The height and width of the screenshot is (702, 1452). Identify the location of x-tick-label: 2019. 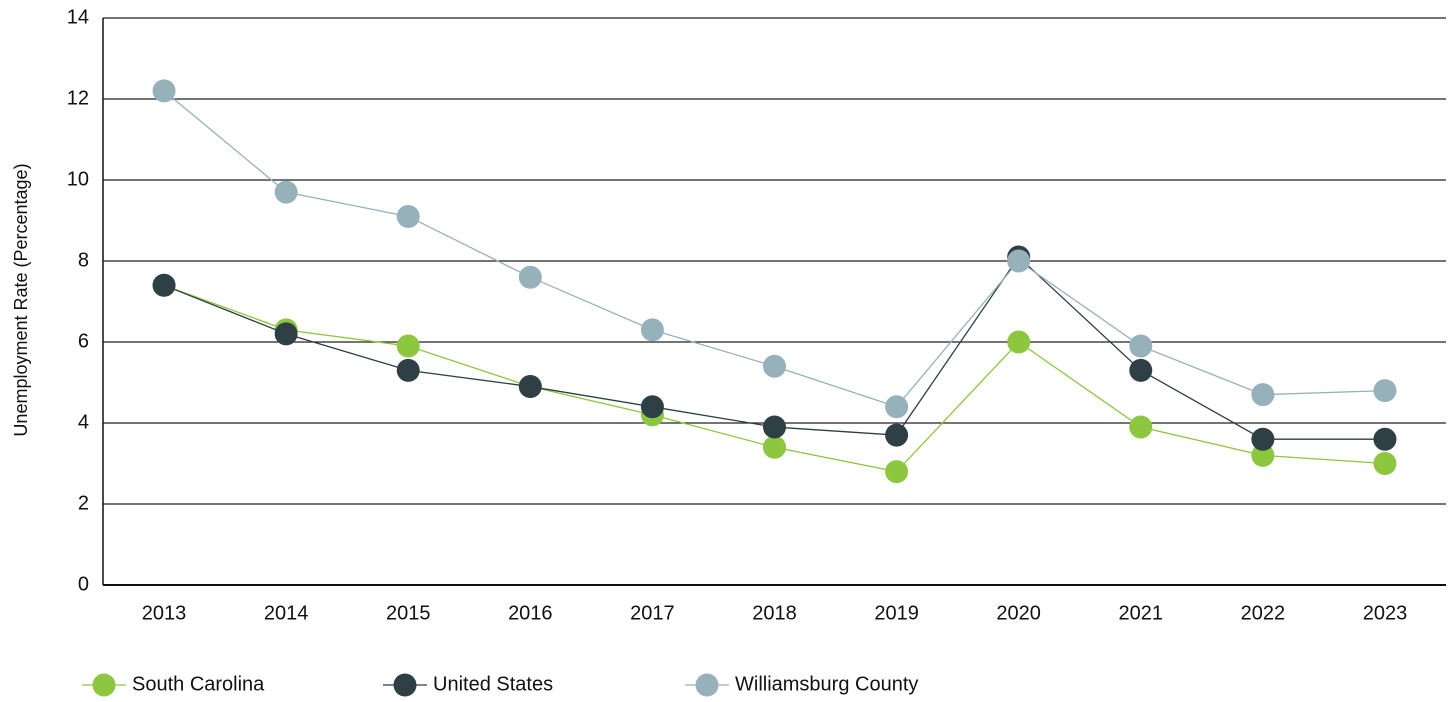
(896, 613).